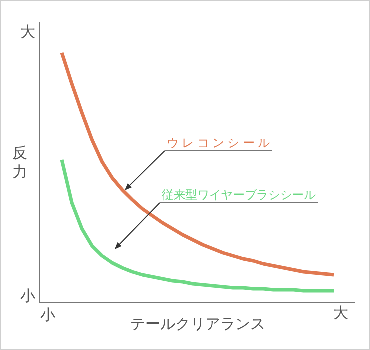 This screenshot has width=370, height=350. Describe the element at coordinates (198, 324) in the screenshot. I see `x-axis-title: テールクリアランス` at that location.